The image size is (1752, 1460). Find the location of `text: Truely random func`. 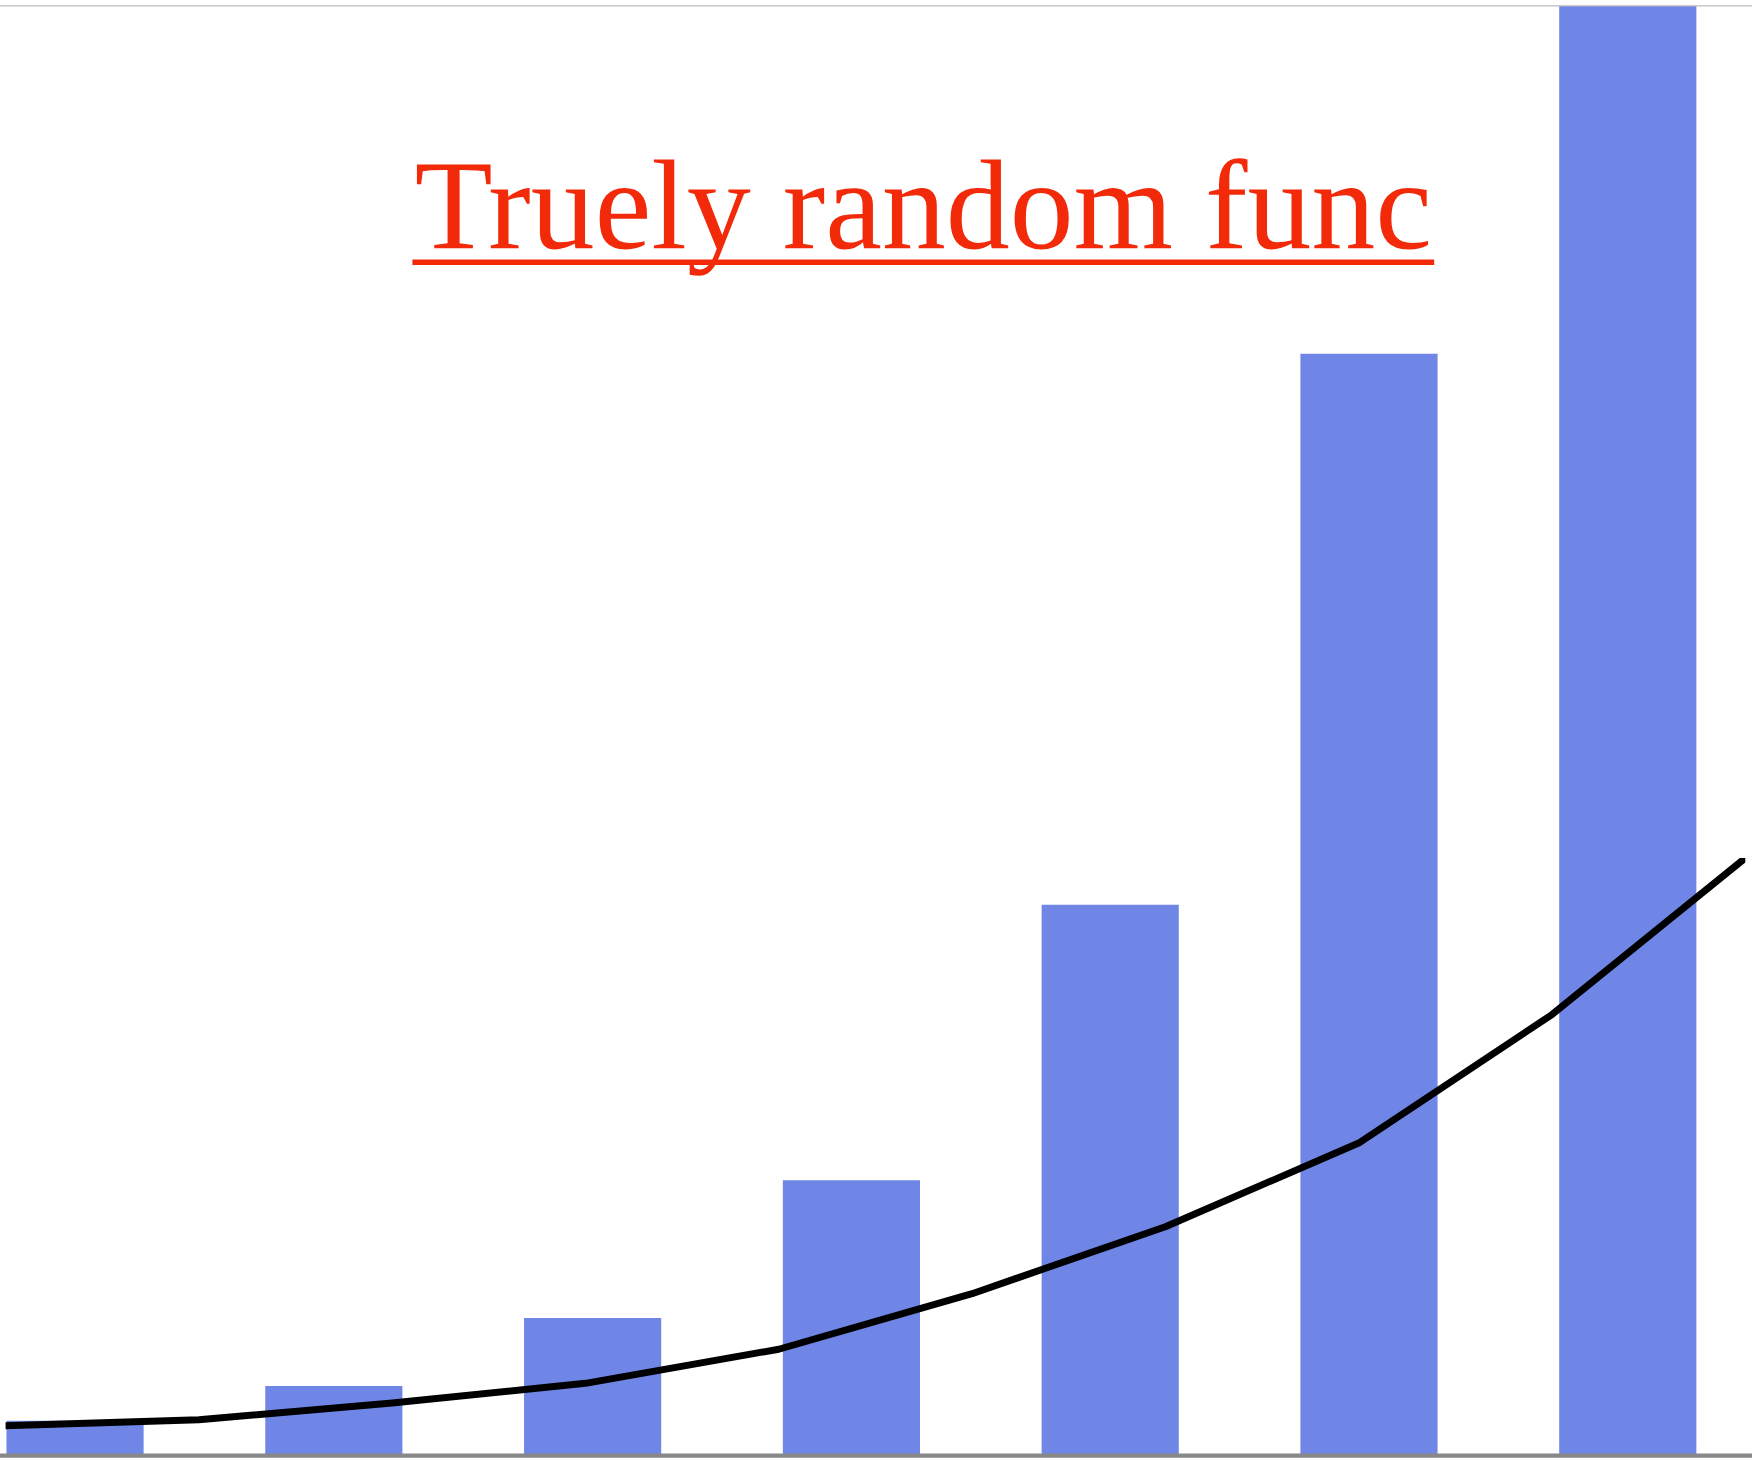

text: Truely random func is located at coordinates (922, 217).